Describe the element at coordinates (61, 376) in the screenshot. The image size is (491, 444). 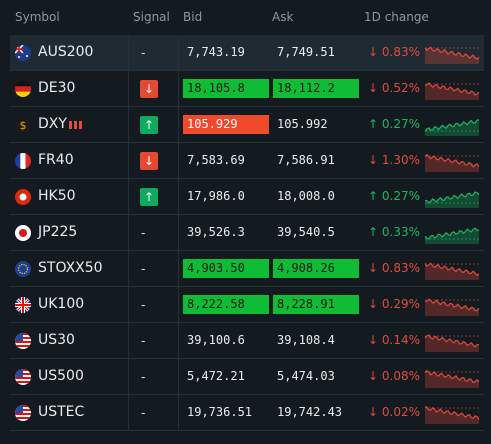
I see `symbol-label: US500` at that location.